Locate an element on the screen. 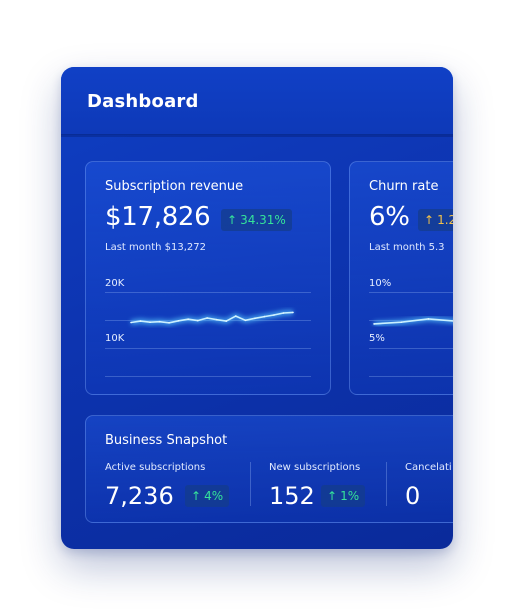 The image size is (515, 615). revenue-line-chart is located at coordinates (212, 317).